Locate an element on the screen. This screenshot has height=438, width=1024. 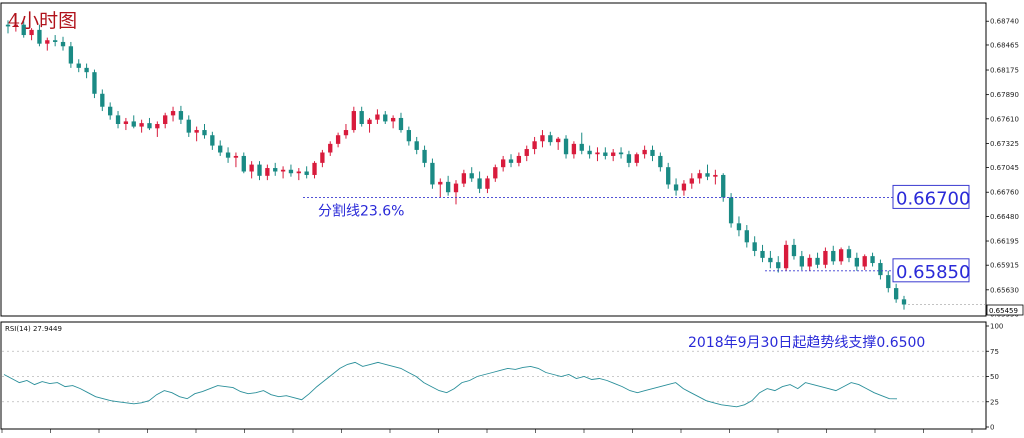
chart-title: 4小时图 is located at coordinates (42, 21).